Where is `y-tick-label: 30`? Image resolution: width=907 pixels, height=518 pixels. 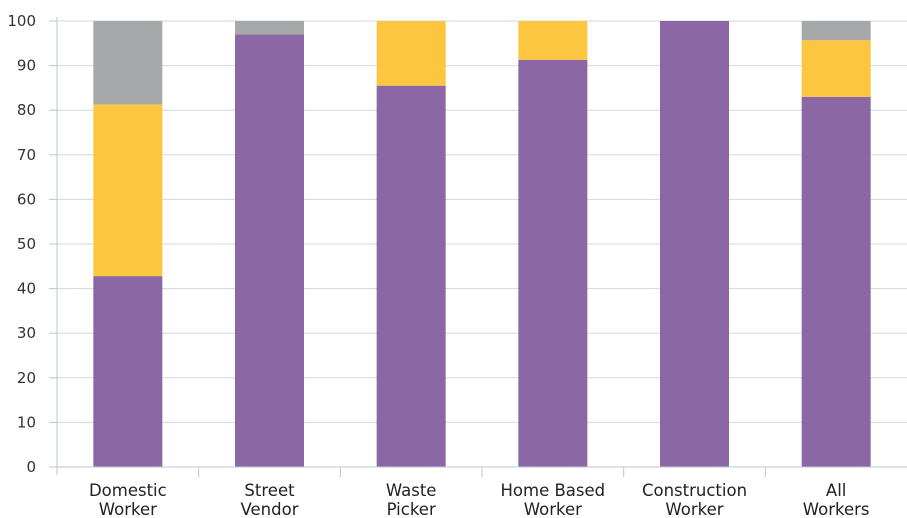 y-tick-label: 30 is located at coordinates (26, 333).